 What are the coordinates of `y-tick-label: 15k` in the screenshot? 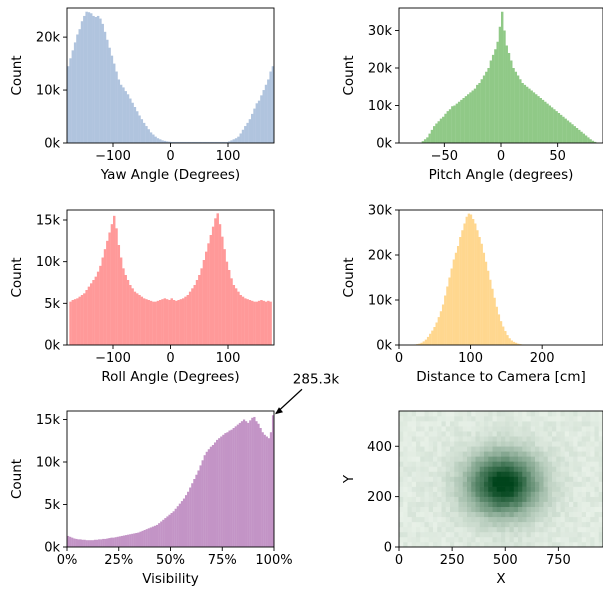 It's located at (48, 420).